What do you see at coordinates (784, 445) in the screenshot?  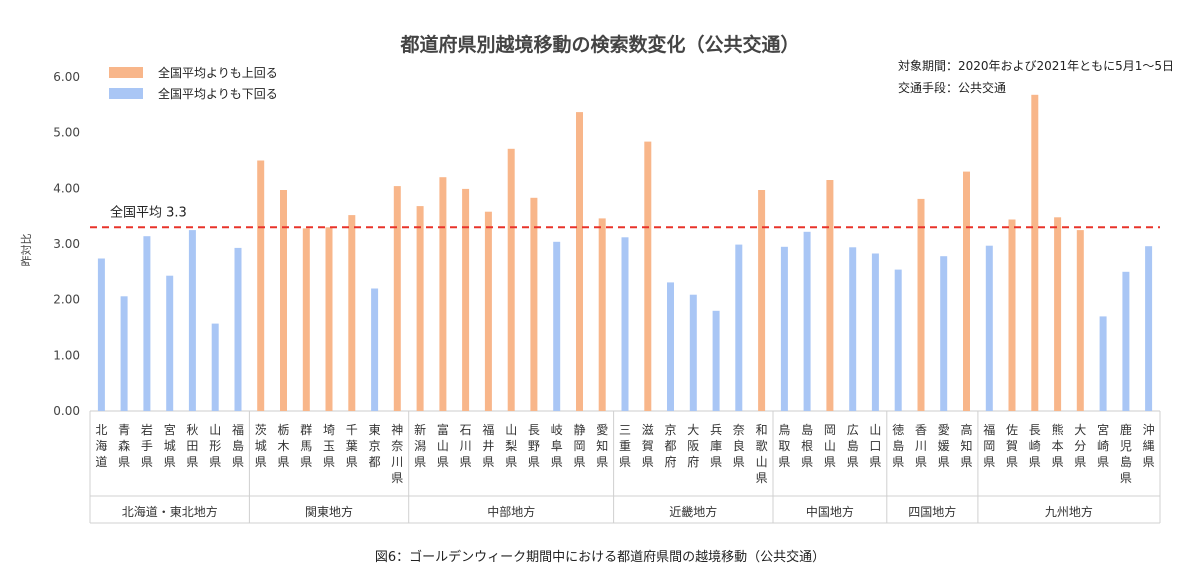 I see `x-tick-label: 鳥取県` at bounding box center [784, 445].